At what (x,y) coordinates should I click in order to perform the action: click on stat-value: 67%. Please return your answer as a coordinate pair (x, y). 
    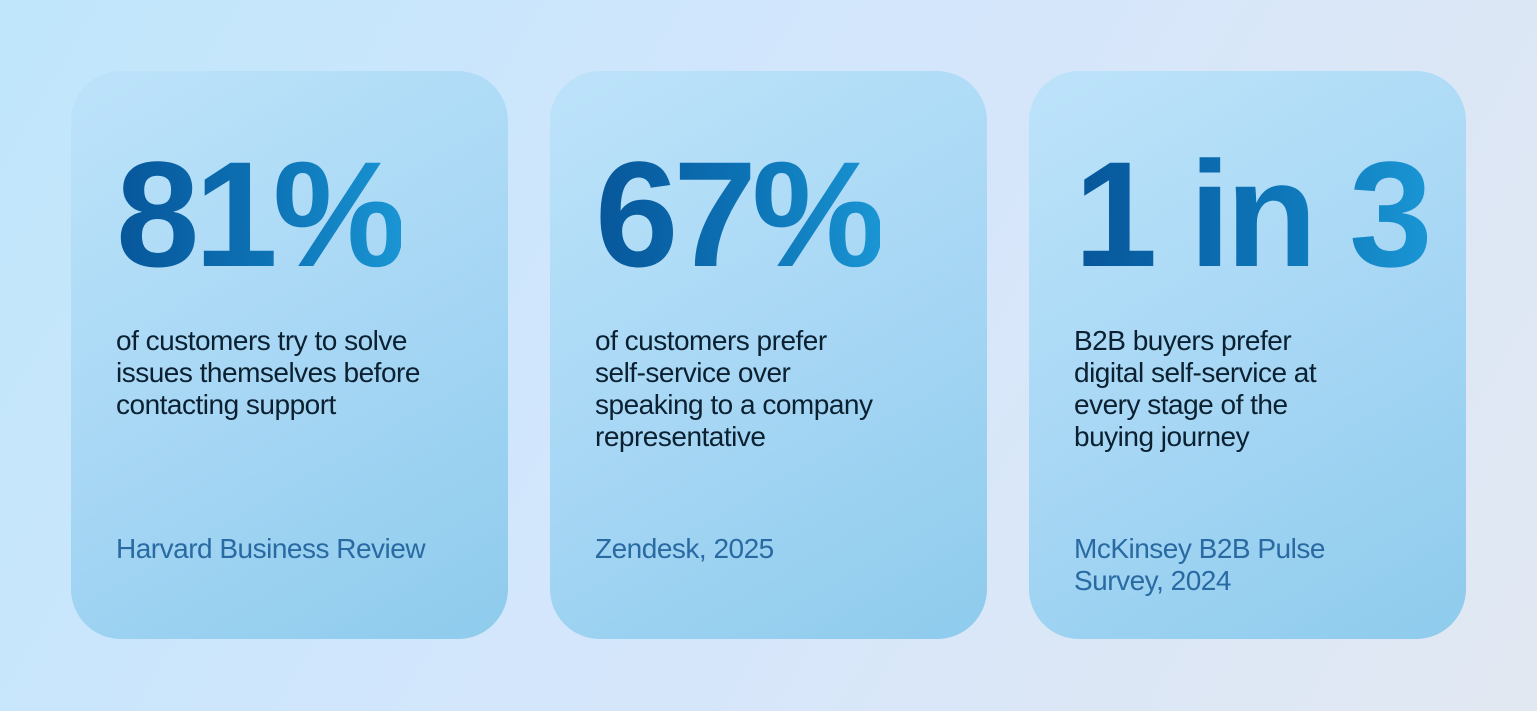
    Looking at the image, I should click on (740, 214).